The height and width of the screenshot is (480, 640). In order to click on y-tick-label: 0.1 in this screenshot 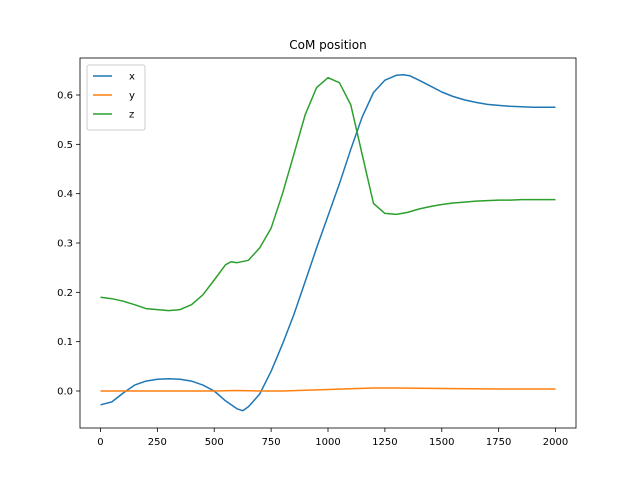, I will do `click(65, 342)`.